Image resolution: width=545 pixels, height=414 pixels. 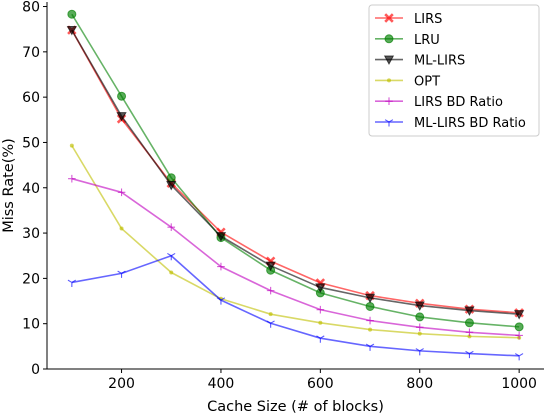 I want to click on legend-label: OPT, so click(x=427, y=81).